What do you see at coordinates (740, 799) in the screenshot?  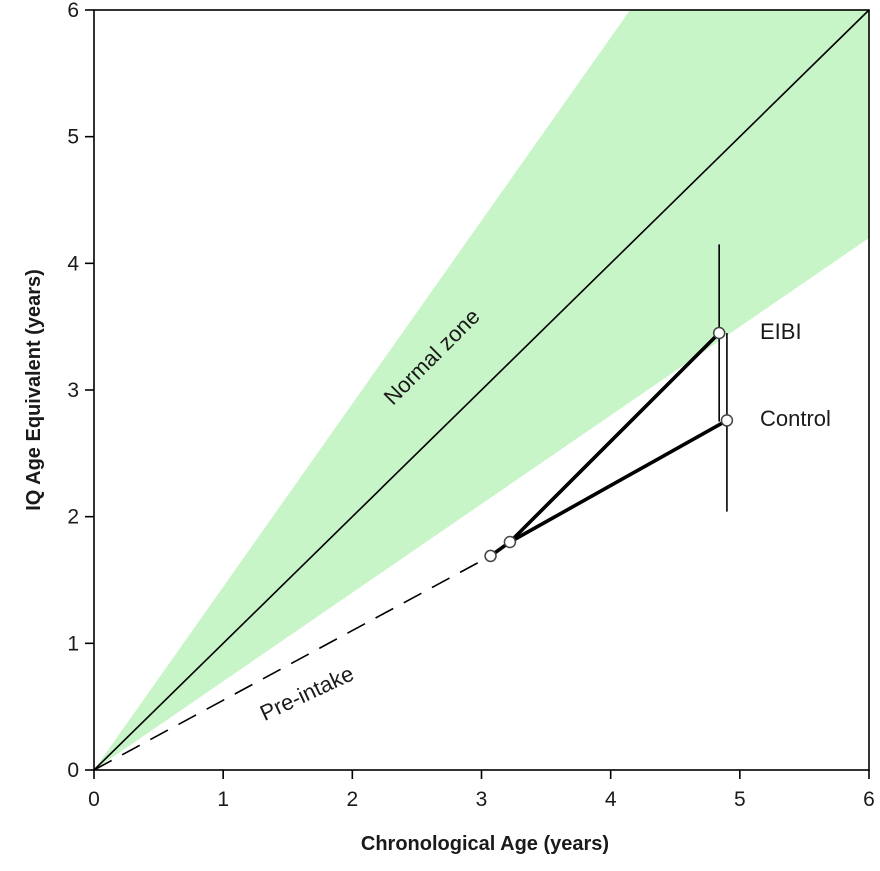 I see `x-tick-label: 5` at bounding box center [740, 799].